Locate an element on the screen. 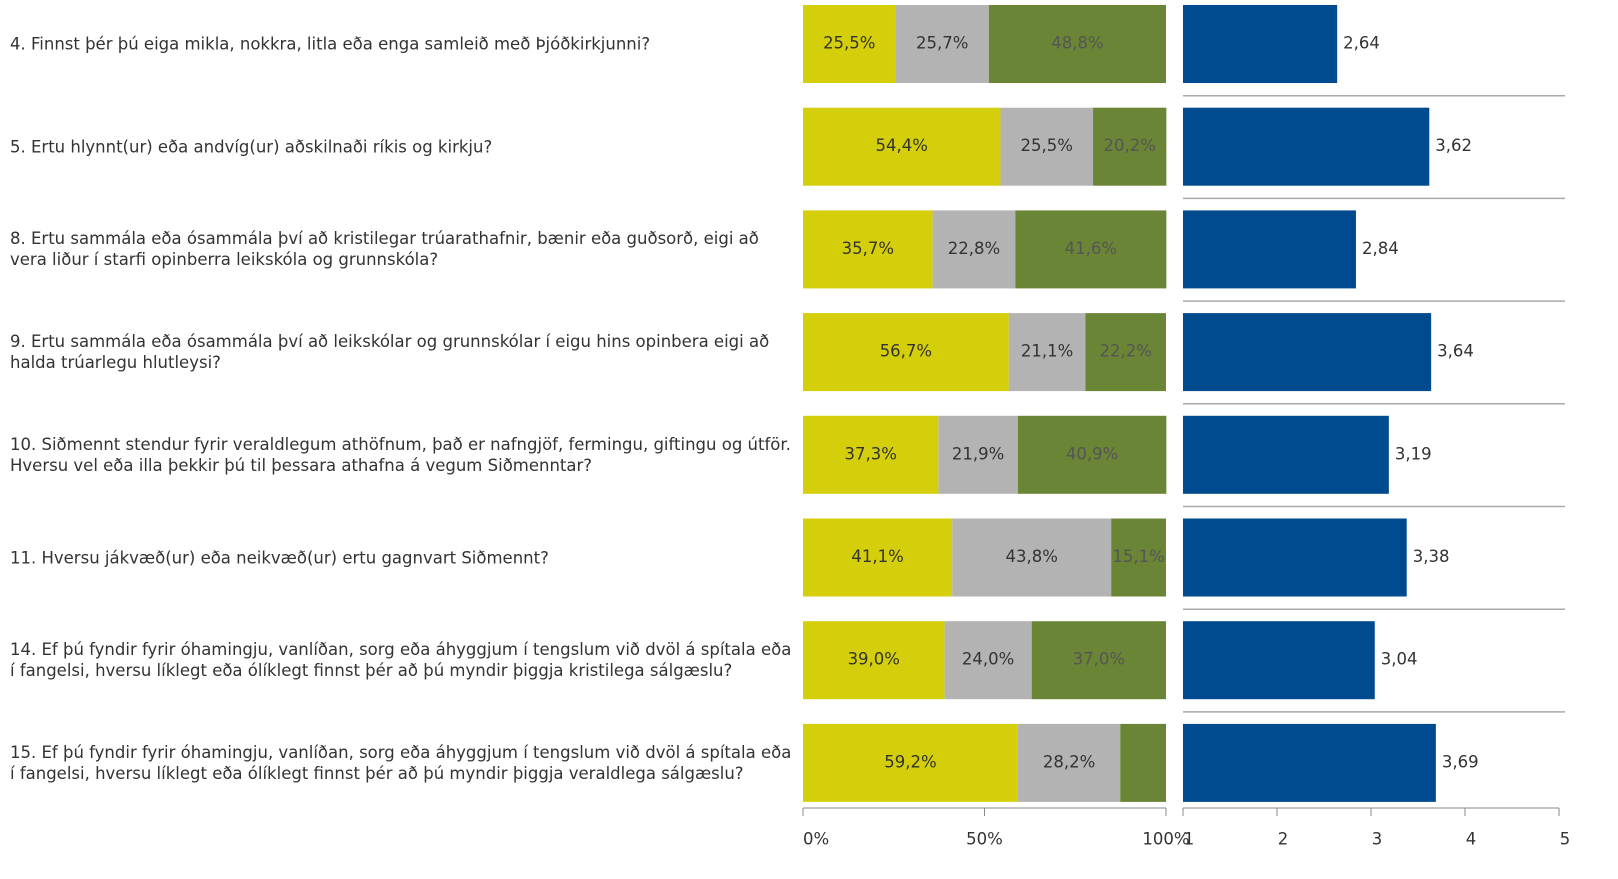 This screenshot has height=879, width=1618. value-label: 2,84 is located at coordinates (1380, 248).